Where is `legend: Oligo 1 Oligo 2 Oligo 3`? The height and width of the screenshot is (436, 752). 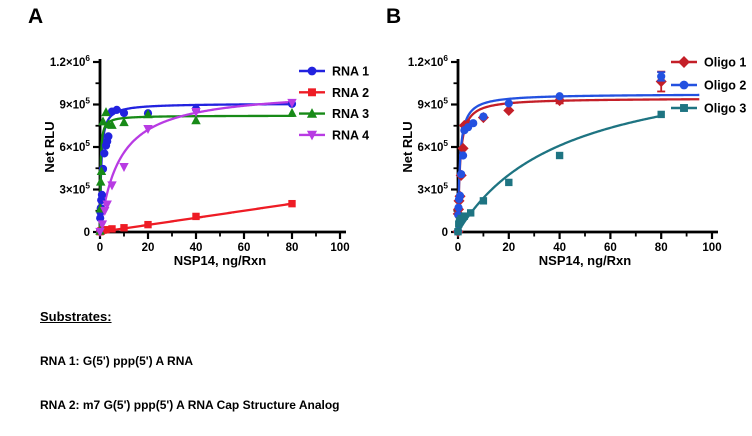
legend: Oligo 1 Oligo 2 Oligo 3 is located at coordinates (708, 86).